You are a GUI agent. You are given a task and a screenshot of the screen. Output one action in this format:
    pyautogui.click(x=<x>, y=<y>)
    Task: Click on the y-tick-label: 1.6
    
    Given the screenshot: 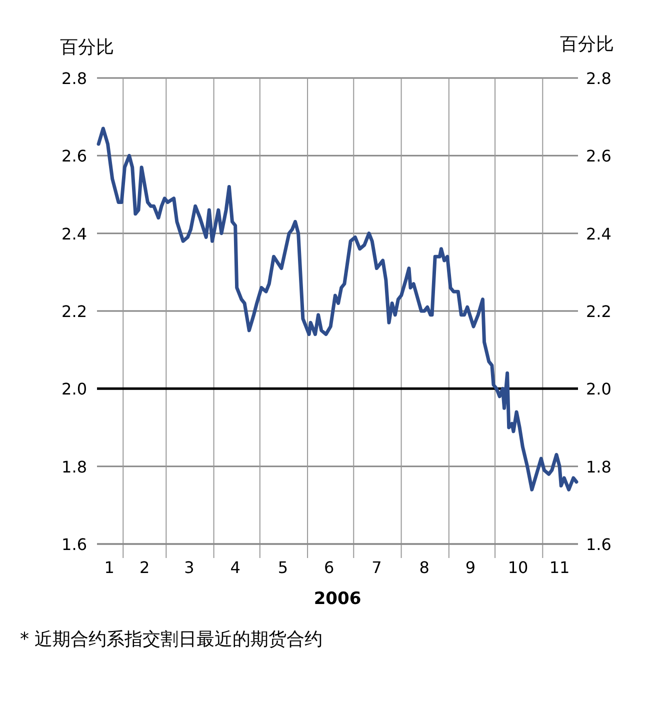 What is the action you would take?
    pyautogui.click(x=74, y=544)
    